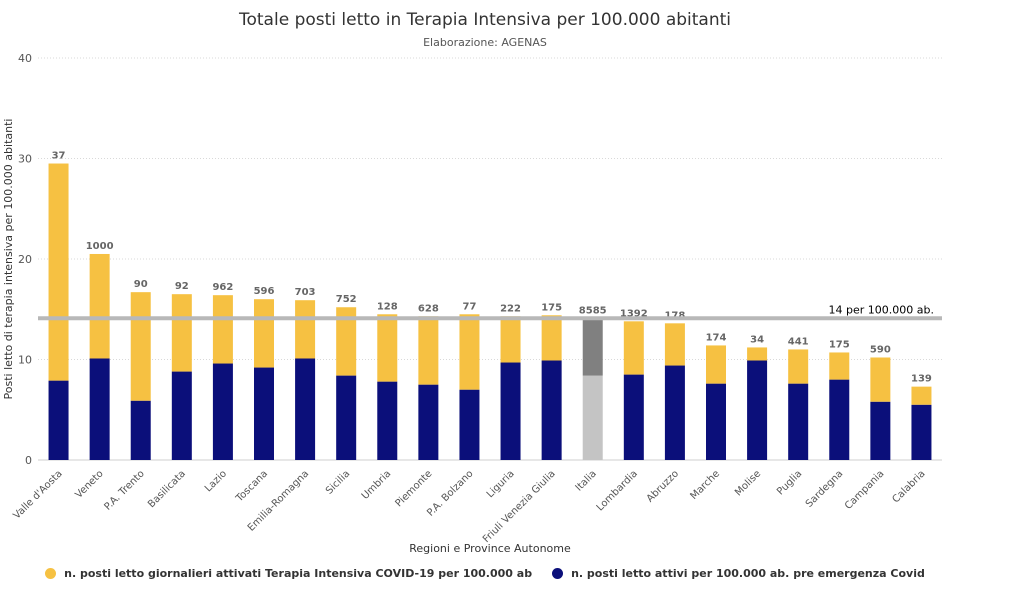  I want to click on x-tick-label: Lombardia, so click(617, 490).